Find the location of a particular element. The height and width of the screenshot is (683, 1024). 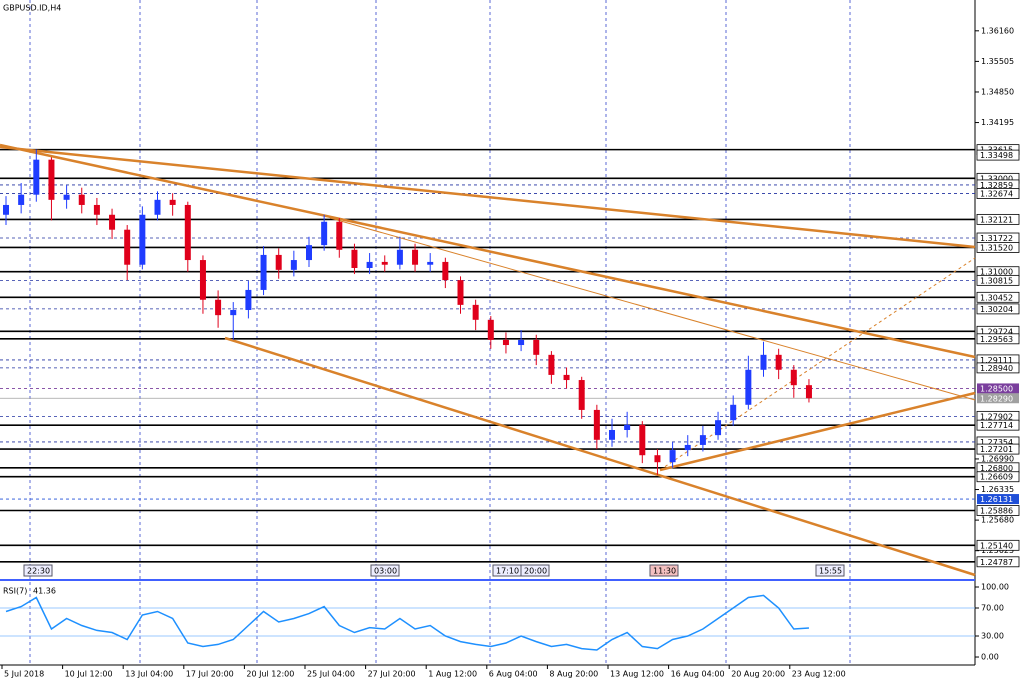

level-label: 1.27201 is located at coordinates (996, 449).